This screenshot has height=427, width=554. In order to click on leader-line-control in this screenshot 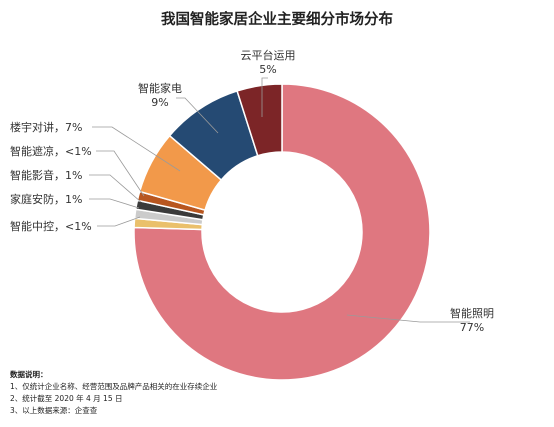, I will do `click(119, 221)`.